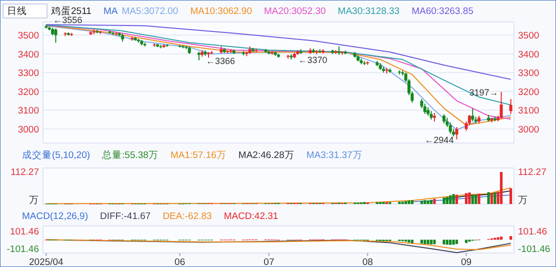 The width and height of the screenshot is (556, 267). I want to click on x-tick-label: 06, so click(180, 262).